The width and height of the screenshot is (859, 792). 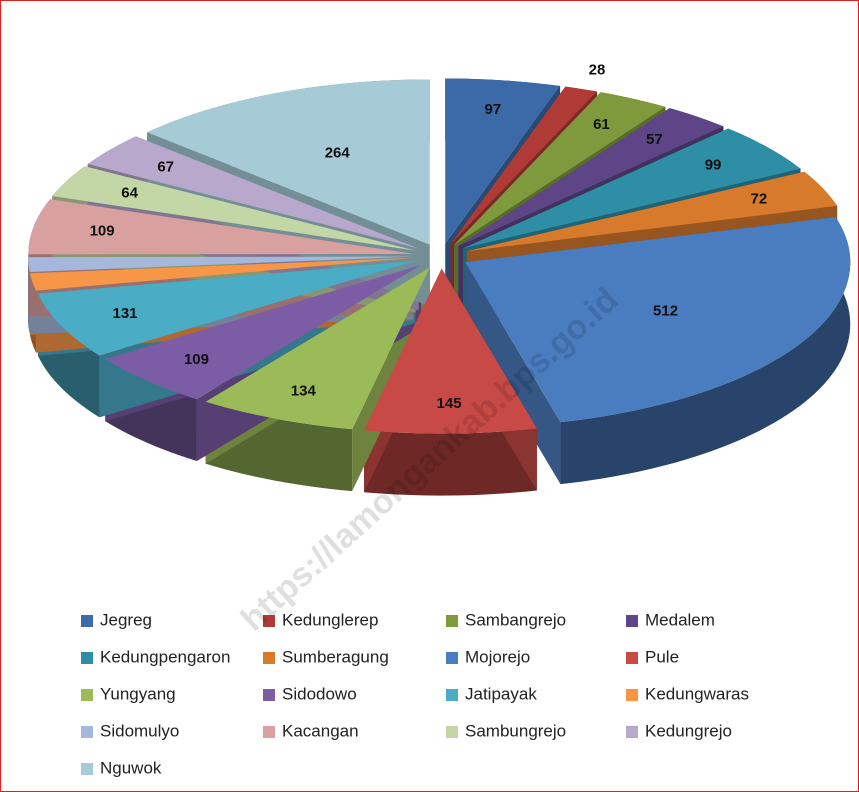 What do you see at coordinates (501, 693) in the screenshot?
I see `legend-label: Jatipayak` at bounding box center [501, 693].